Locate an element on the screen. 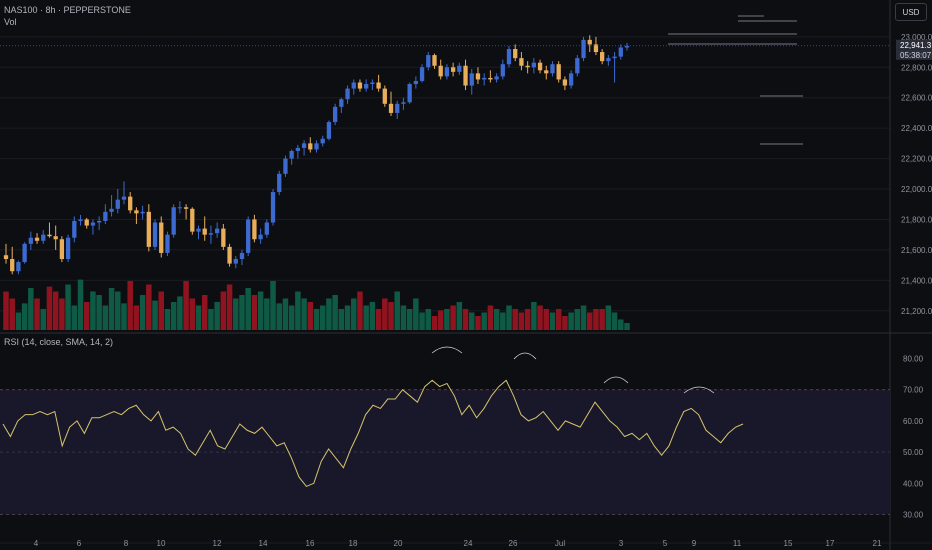 The width and height of the screenshot is (932, 550). price-tick-label: 22,600.0 is located at coordinates (916, 98).